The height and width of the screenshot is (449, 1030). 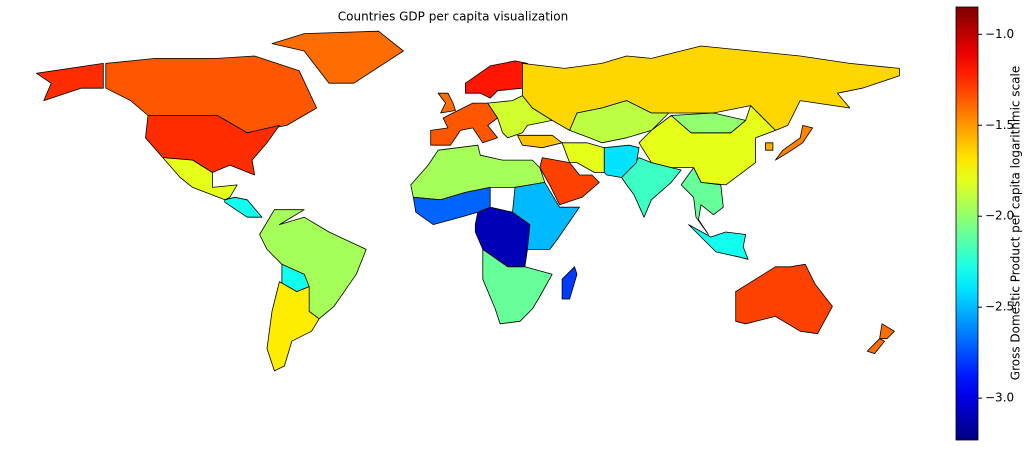 What do you see at coordinates (999, 125) in the screenshot?
I see `colorbar-tick-label: −1.5` at bounding box center [999, 125].